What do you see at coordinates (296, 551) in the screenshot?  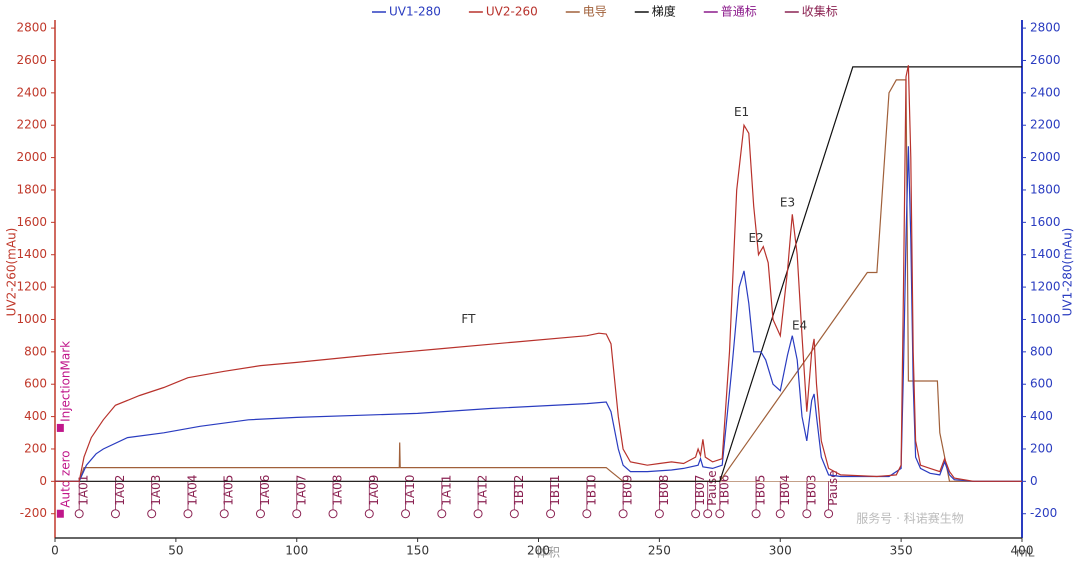 I see `x-tick-label: 100` at bounding box center [296, 551].